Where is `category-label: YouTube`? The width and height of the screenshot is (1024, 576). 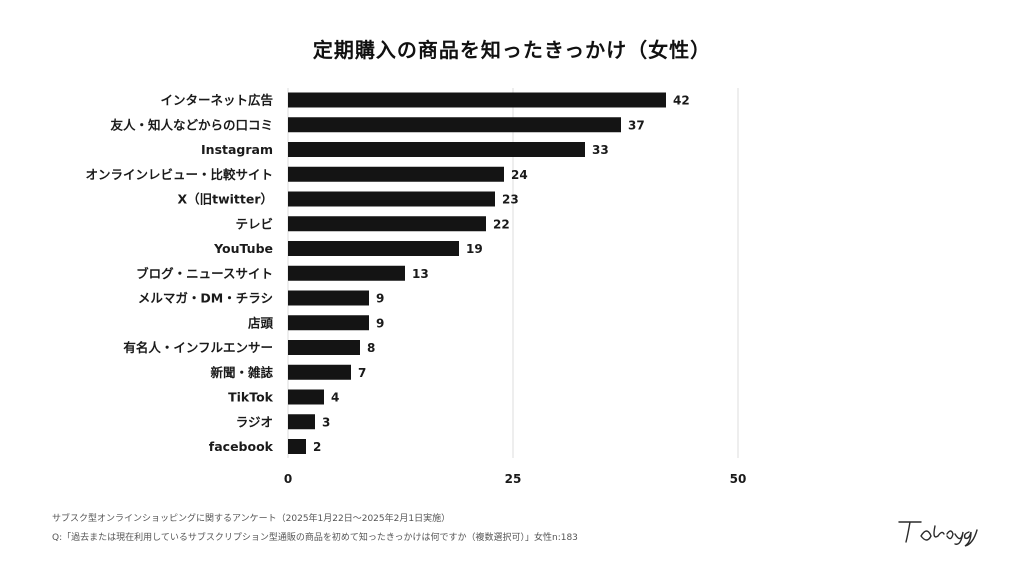 category-label: YouTube is located at coordinates (243, 248).